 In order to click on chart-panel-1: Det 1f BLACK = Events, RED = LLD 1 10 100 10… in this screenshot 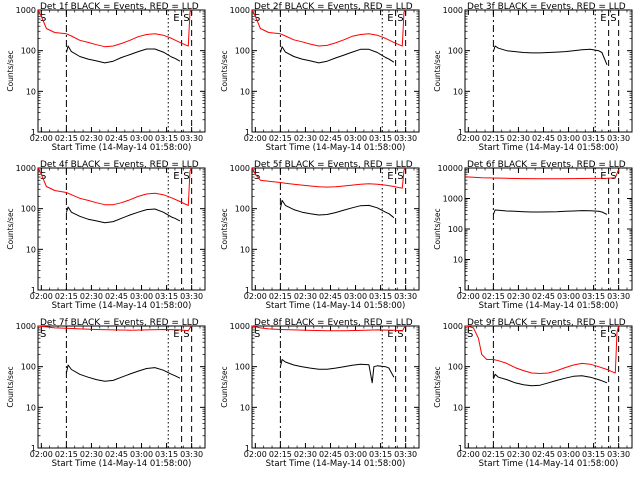, I will do `click(106, 77)`.